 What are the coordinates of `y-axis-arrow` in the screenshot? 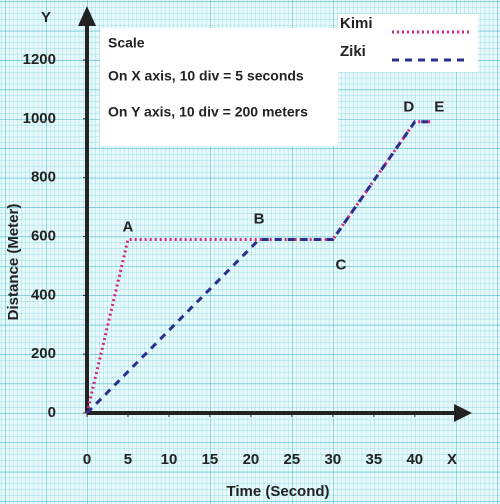 It's located at (87, 16).